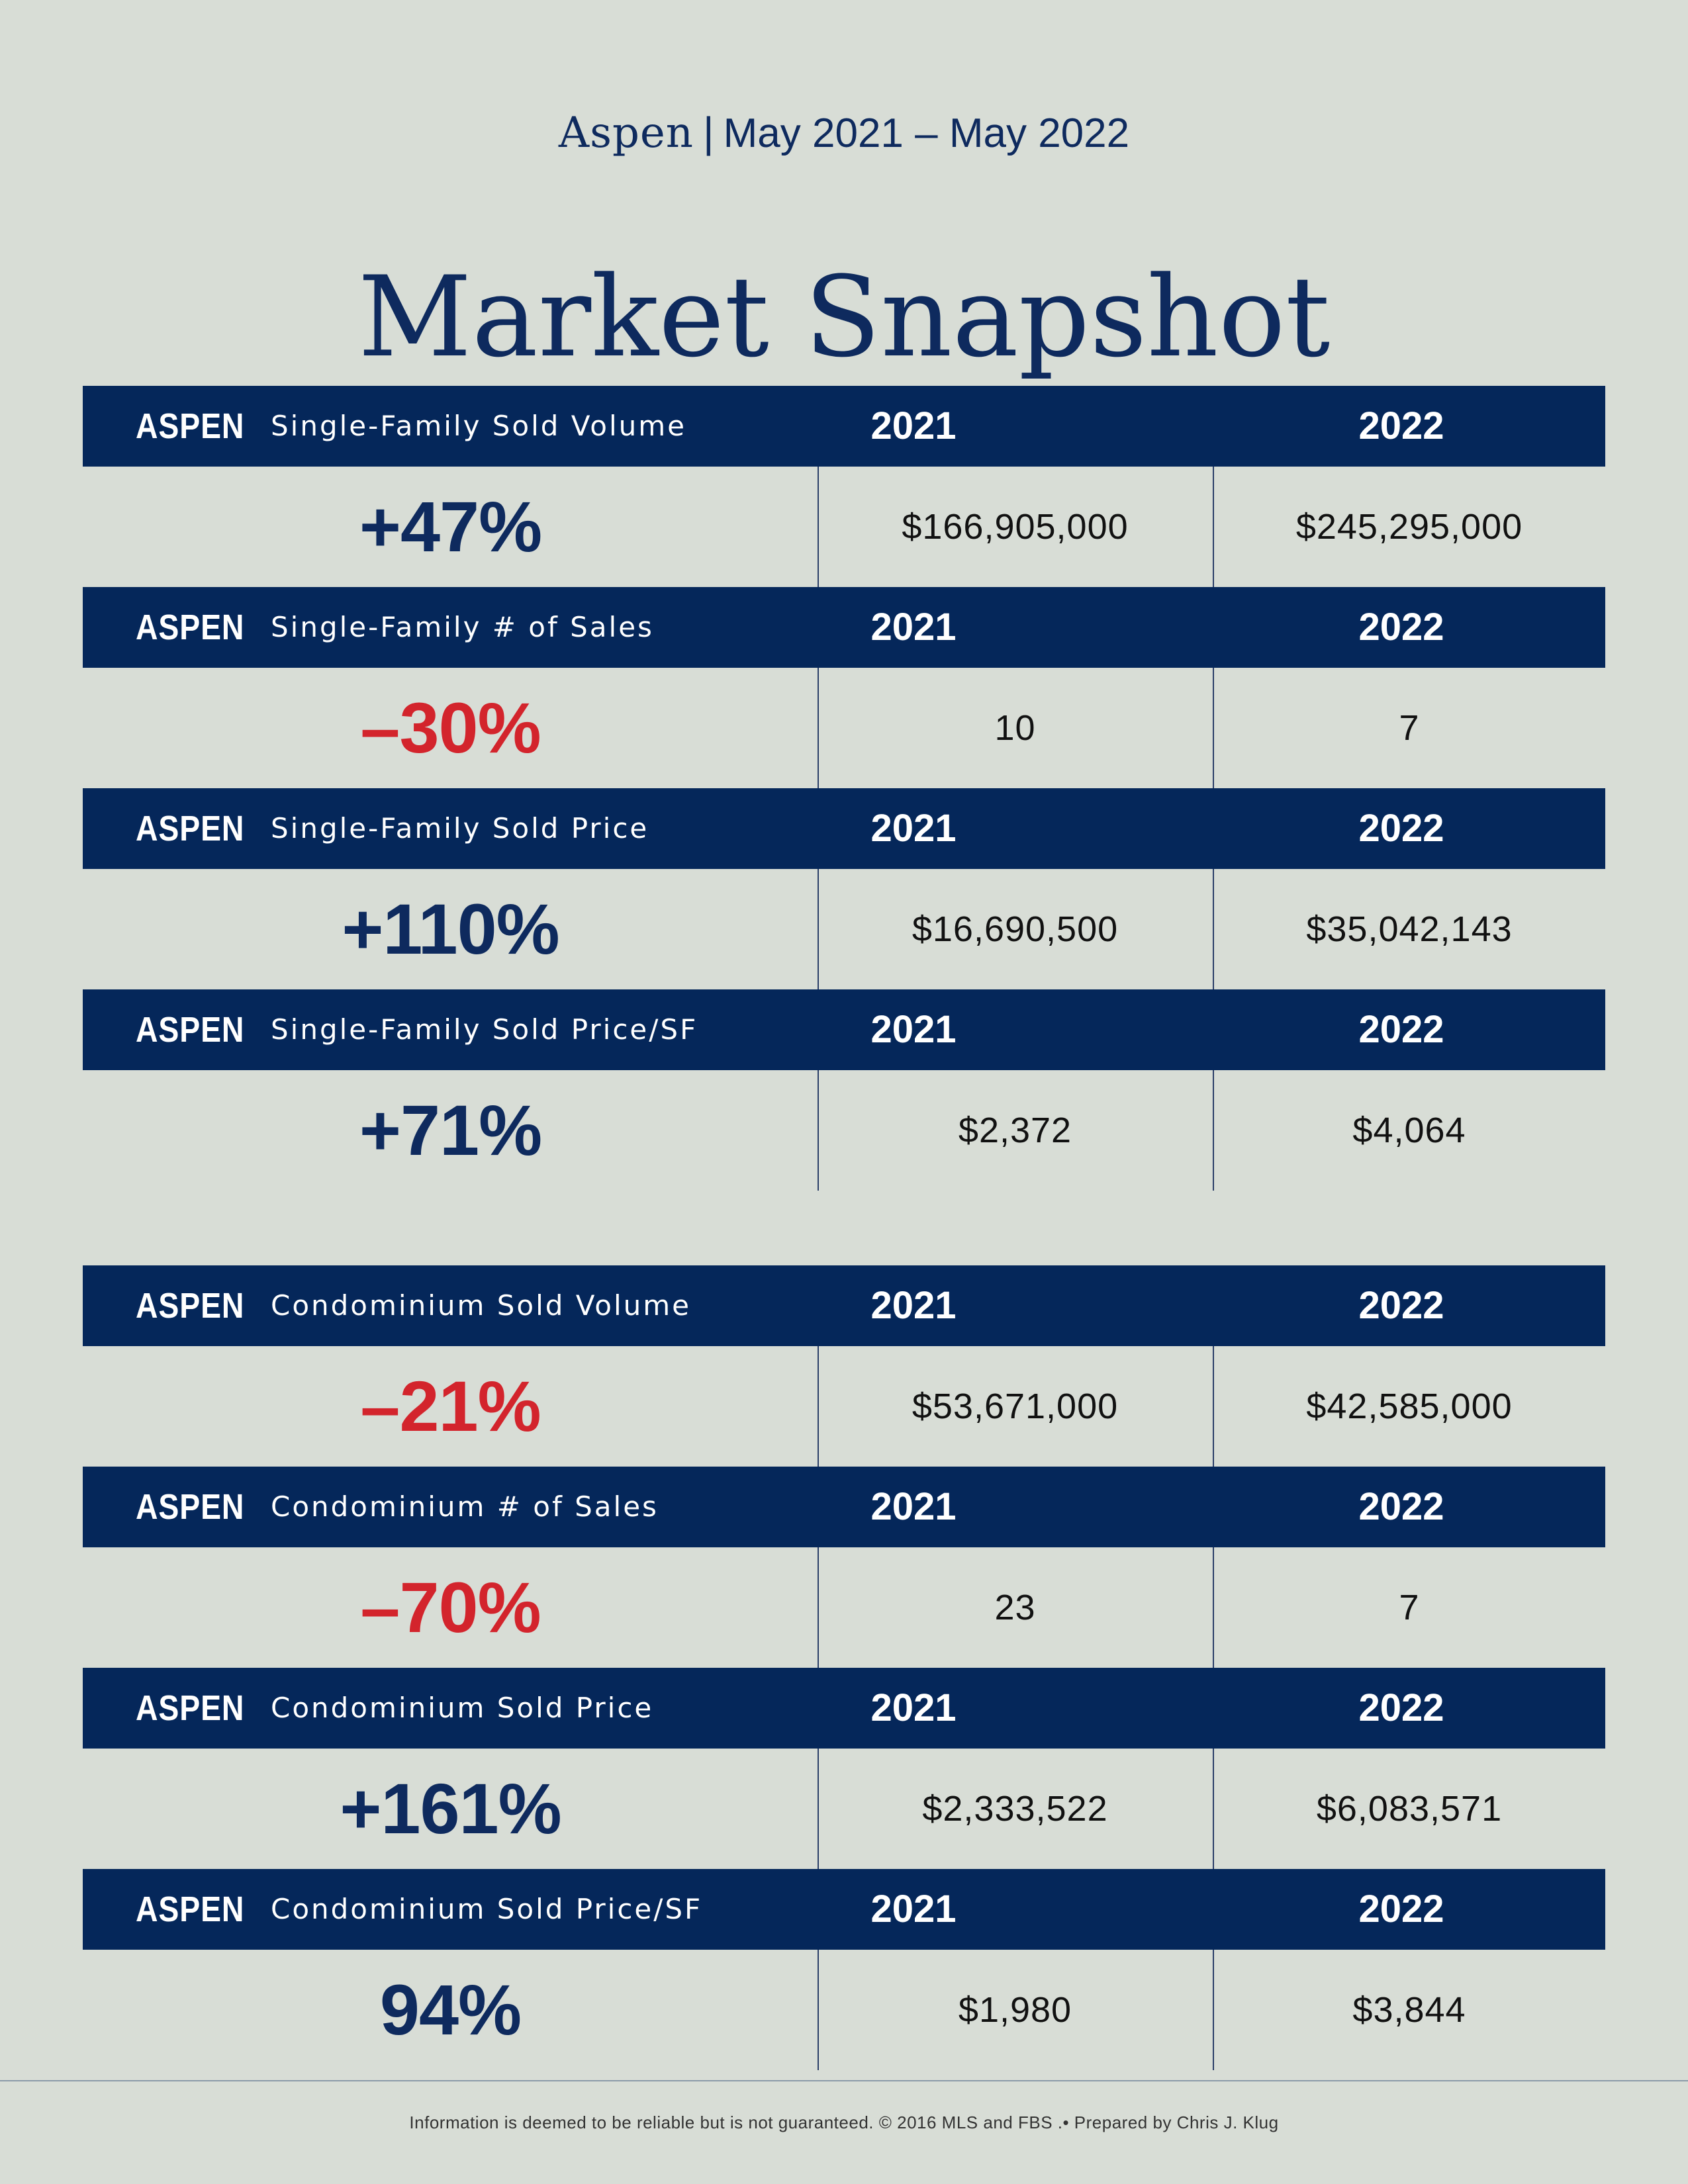 This screenshot has height=2184, width=1688. I want to click on subtitle-date-range: May 2021 – May 2022, so click(926, 133).